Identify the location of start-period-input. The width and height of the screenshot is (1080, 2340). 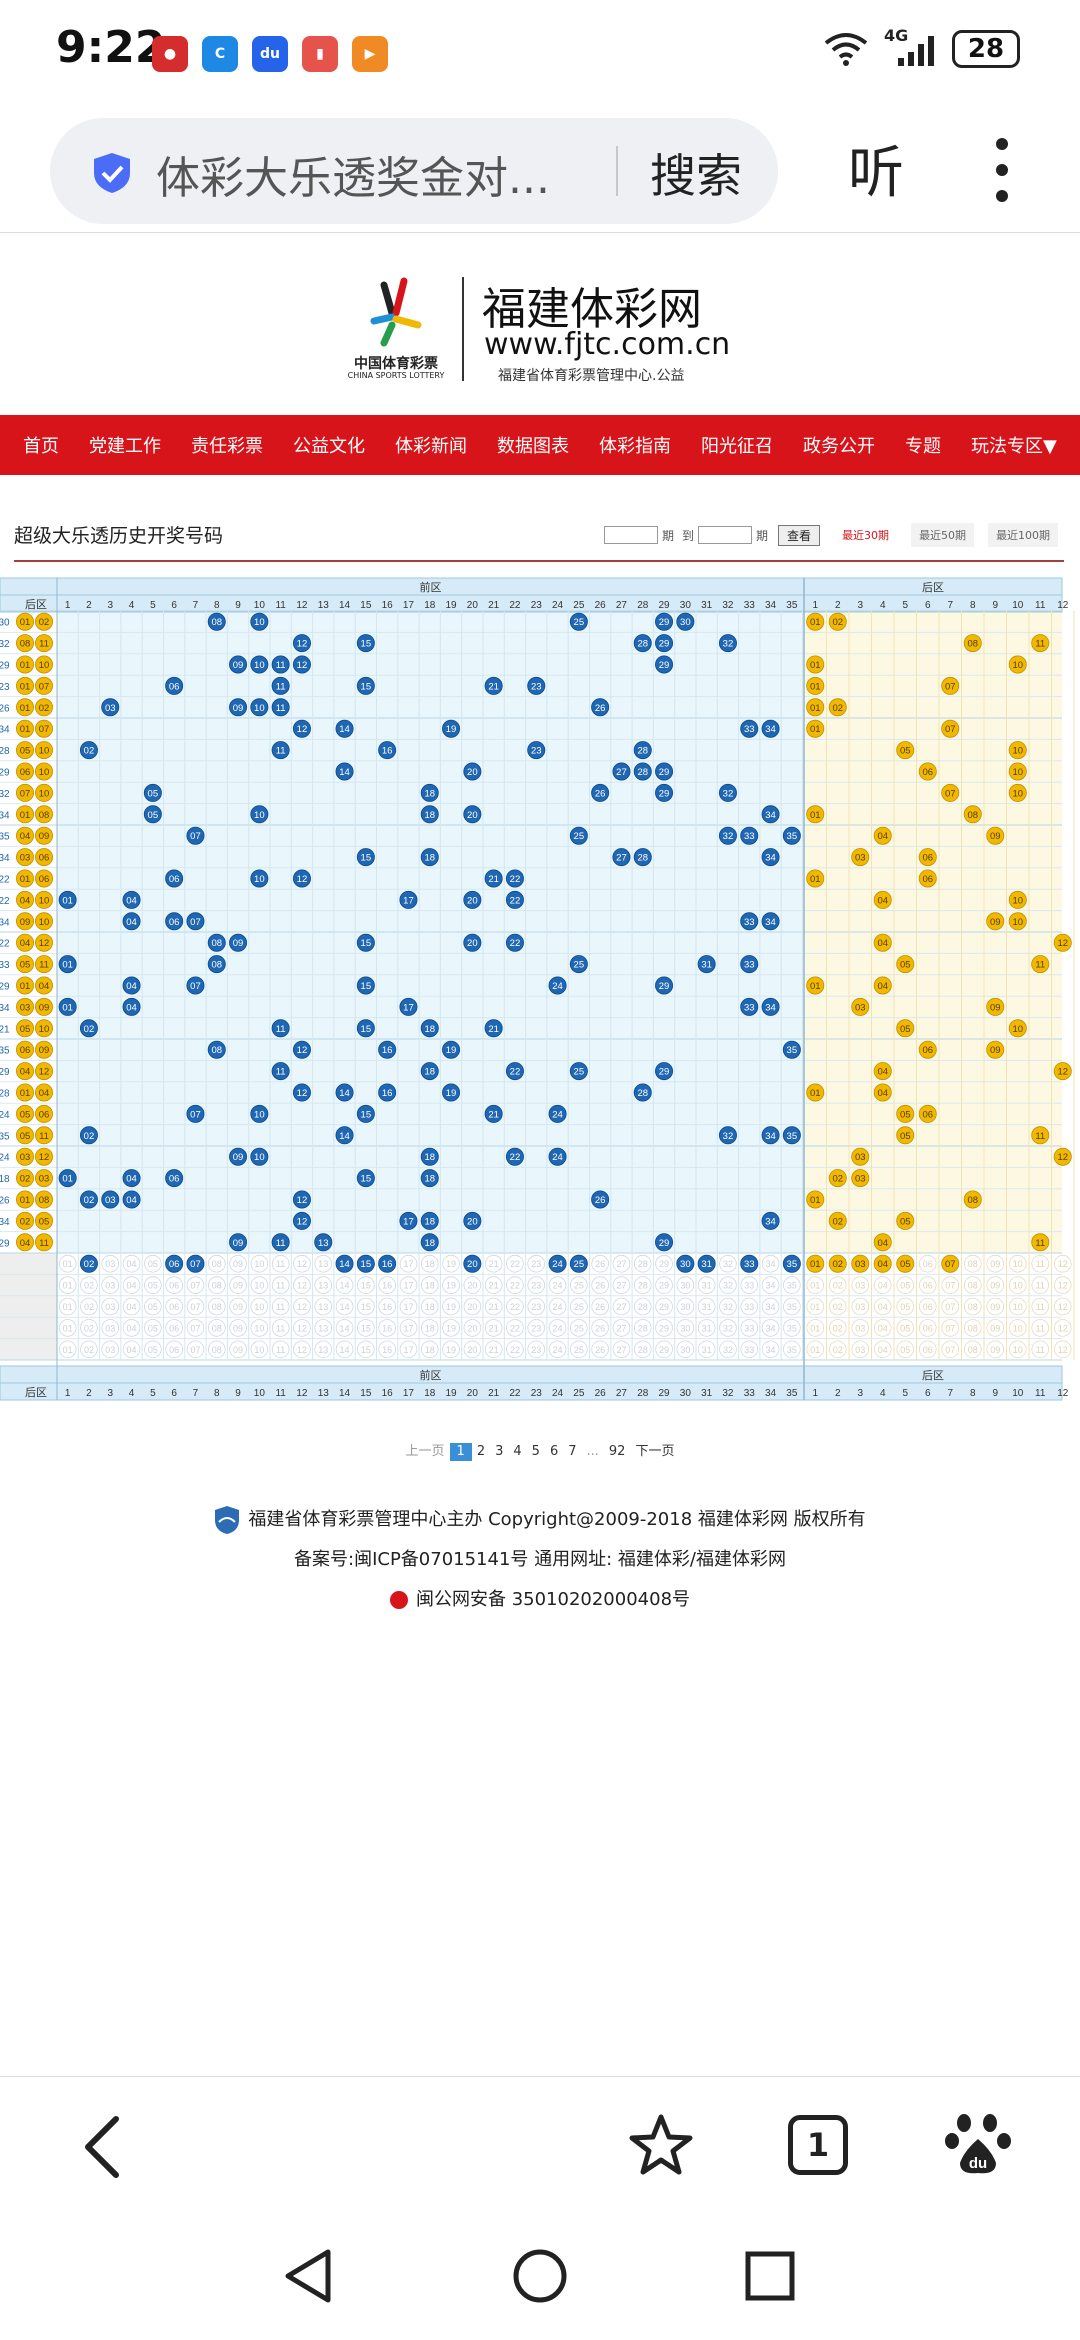
(631, 535).